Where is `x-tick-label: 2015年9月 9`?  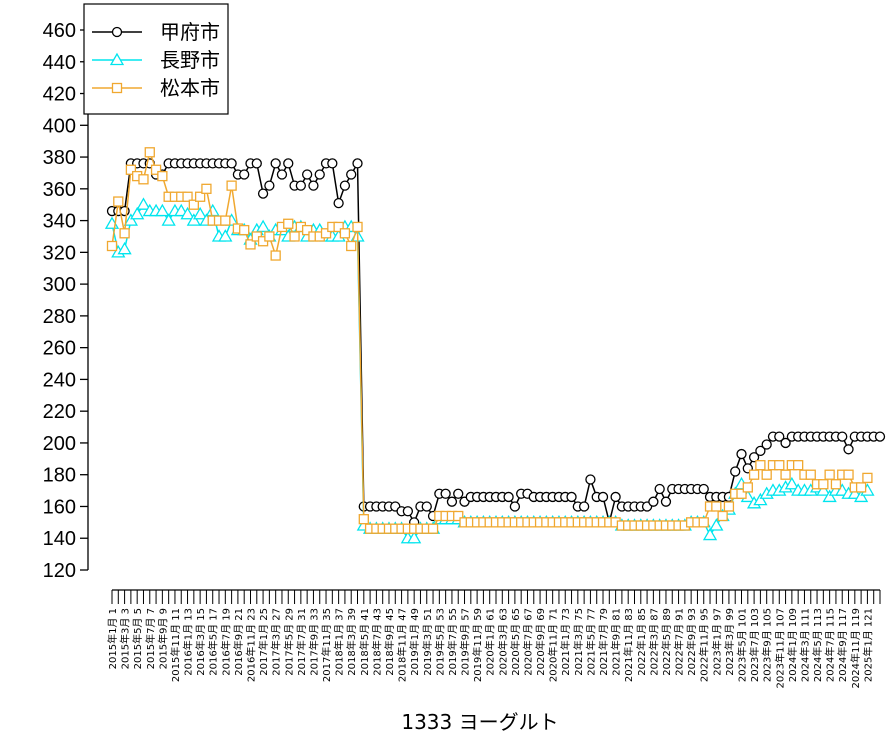
x-tick-label: 2015年9月 9 is located at coordinates (162, 638).